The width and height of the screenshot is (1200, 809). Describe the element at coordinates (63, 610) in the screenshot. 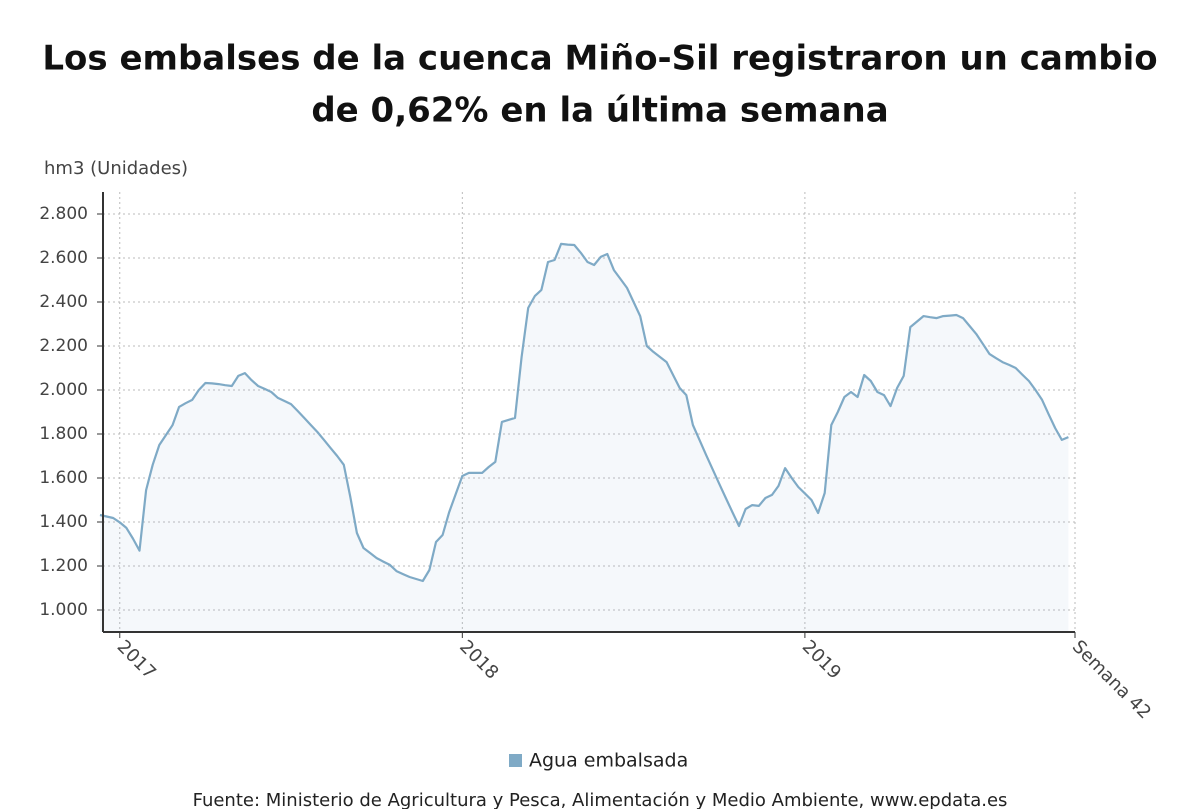

I see `y-tick-label: 1.000` at that location.